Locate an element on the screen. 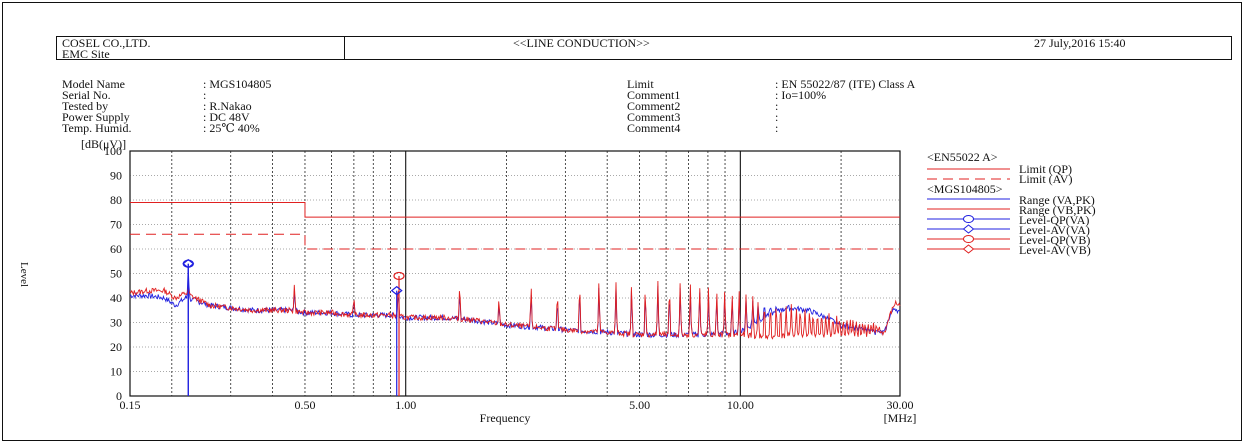 This screenshot has width=1246, height=445. legend-group-title-limit: <EN55022 A> is located at coordinates (962, 157).